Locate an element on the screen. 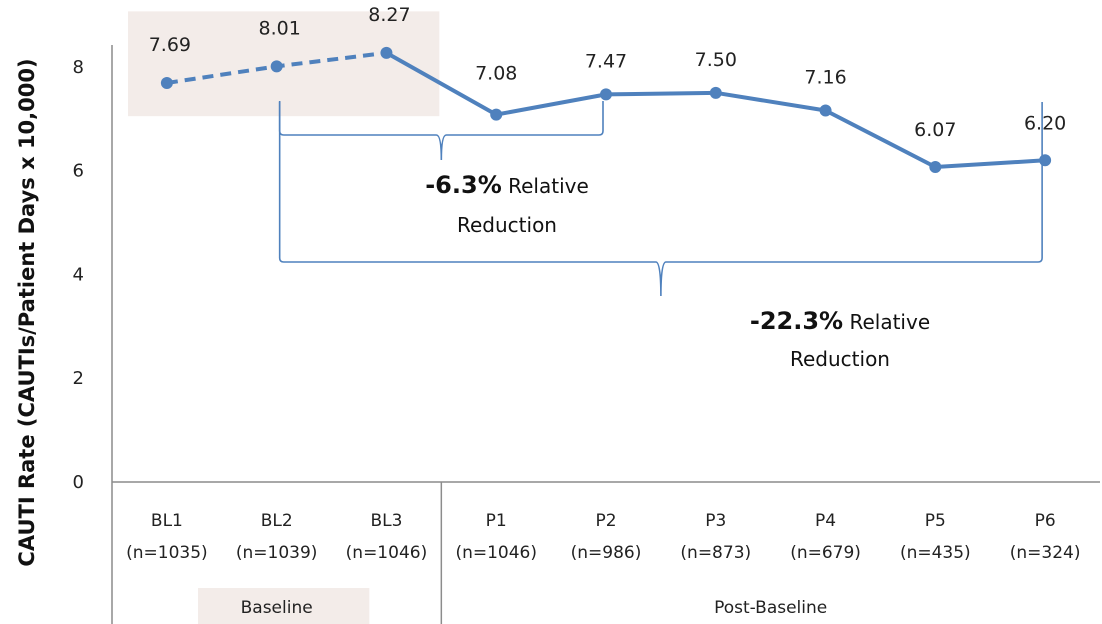 The width and height of the screenshot is (1102, 624). x-category-n-label: (n=435) is located at coordinates (935, 553).